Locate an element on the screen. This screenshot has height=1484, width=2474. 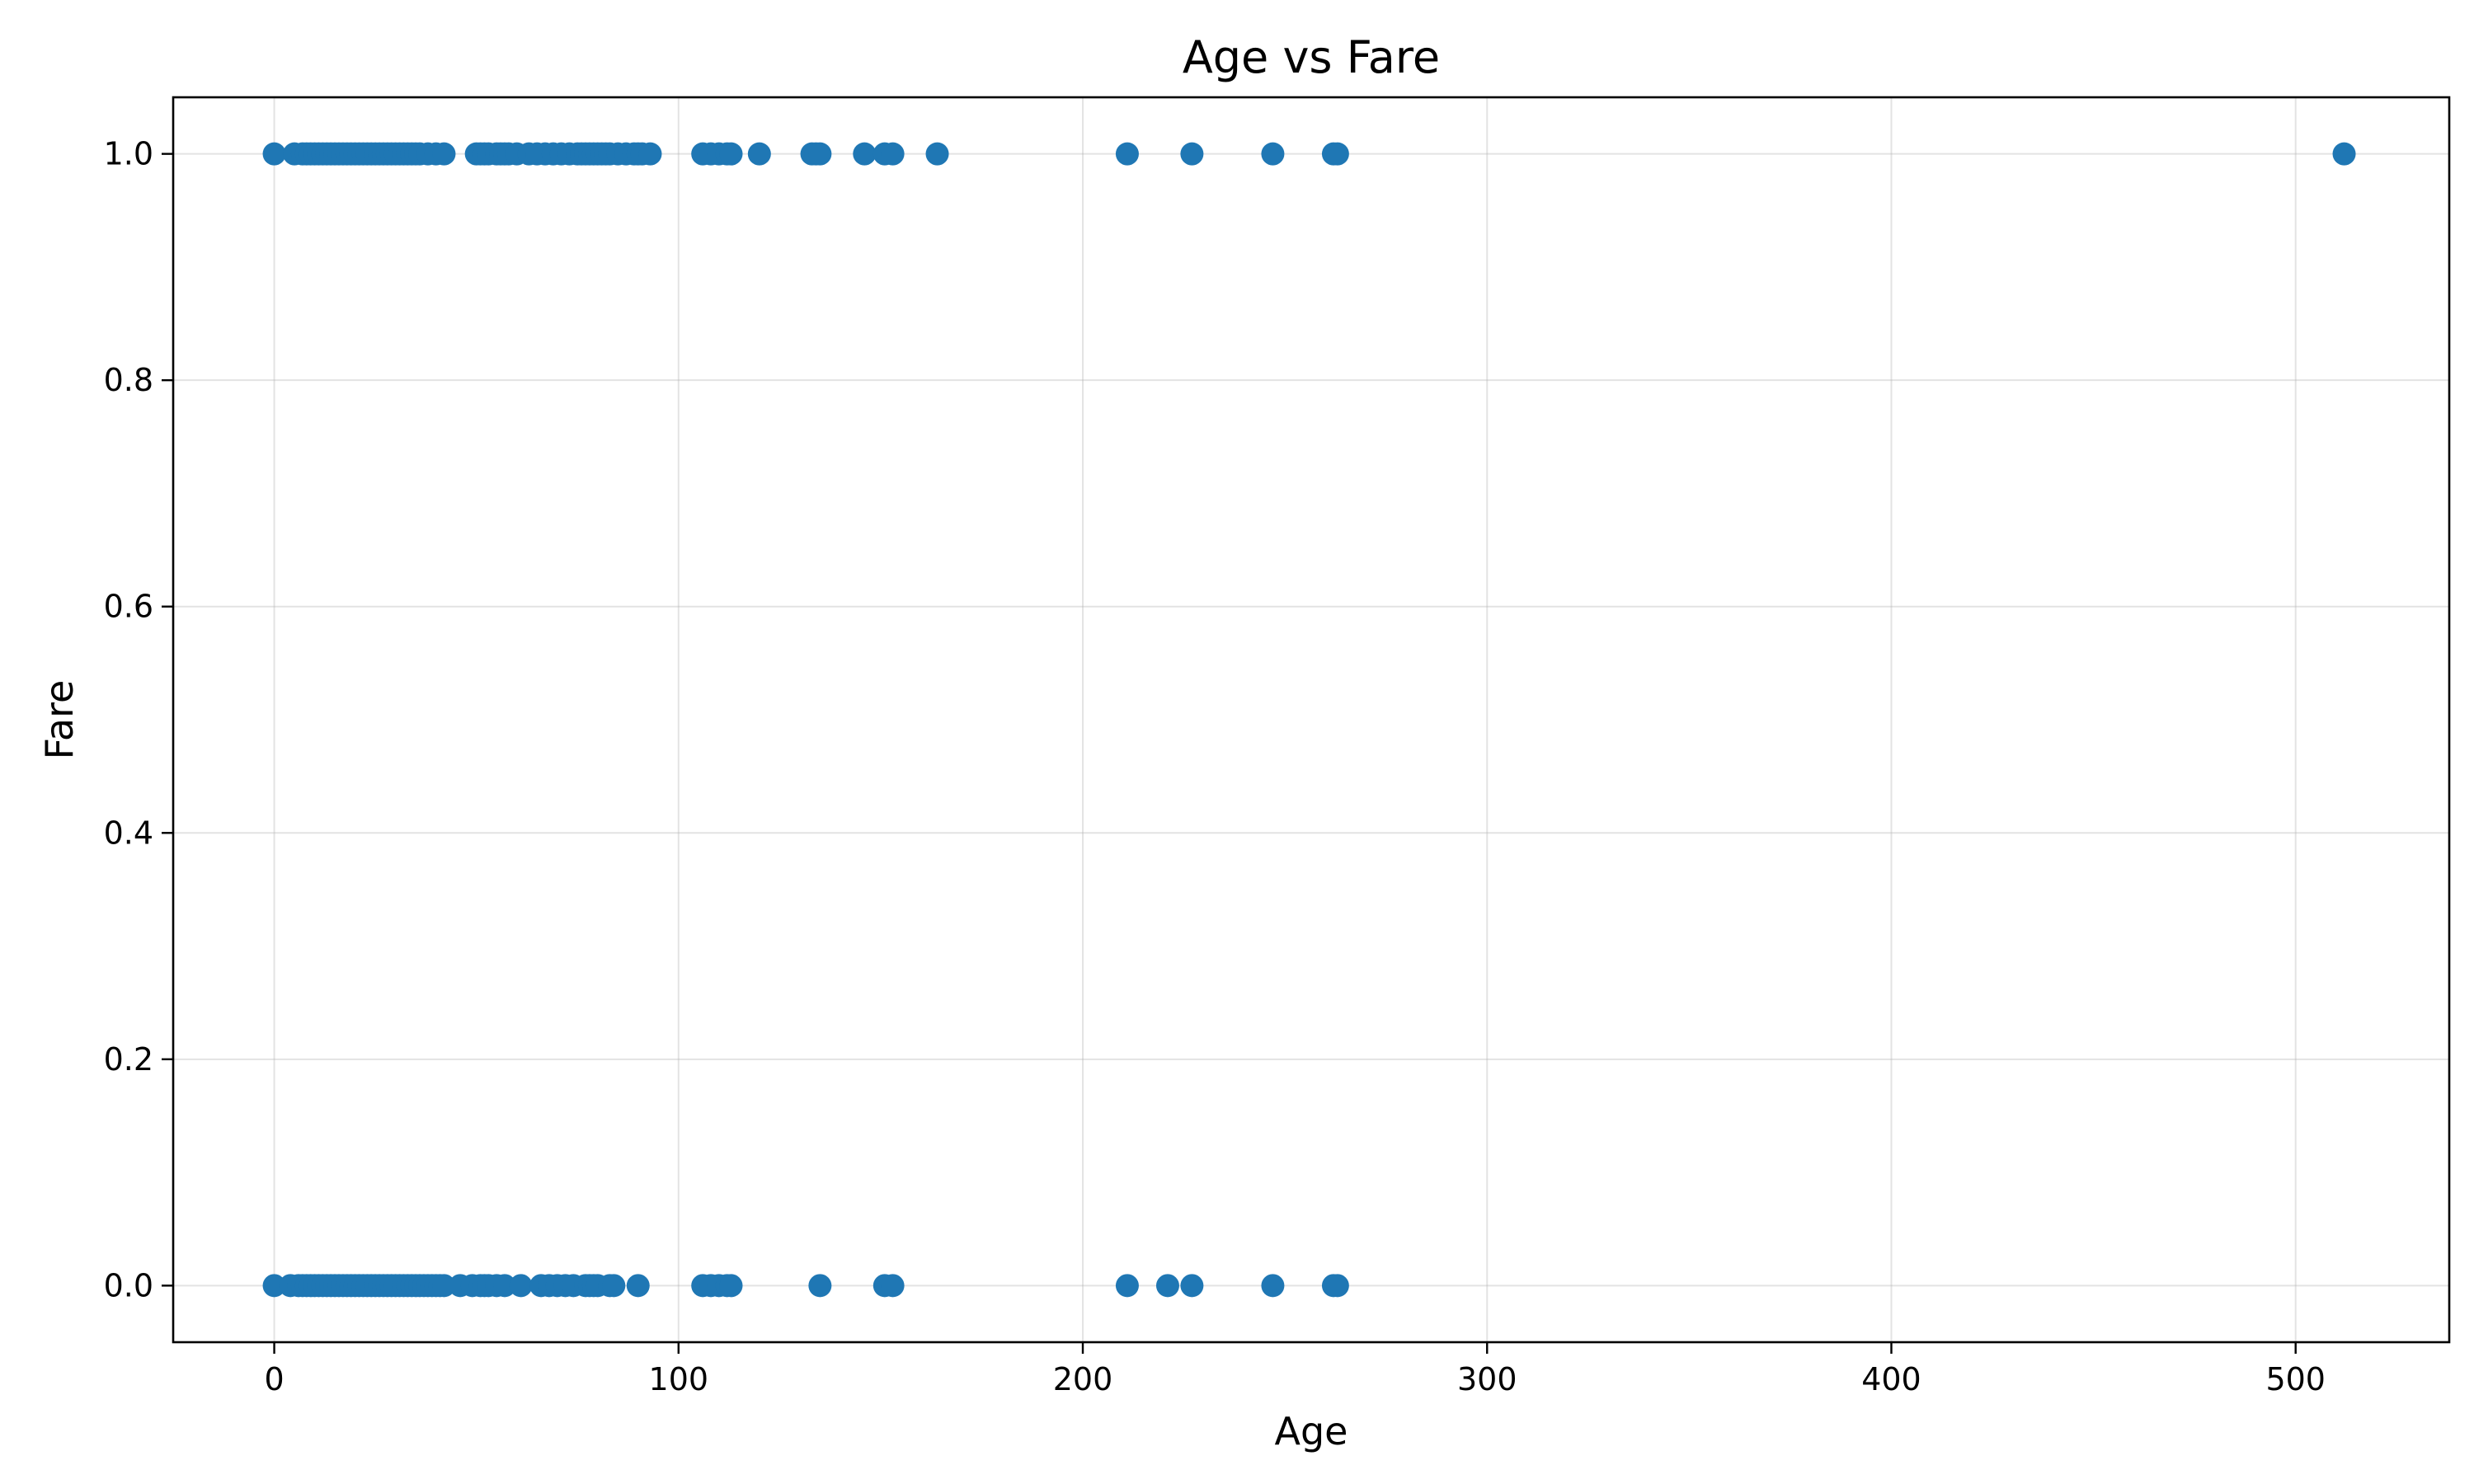
chart-title: Age vs Fare is located at coordinates (1311, 57).